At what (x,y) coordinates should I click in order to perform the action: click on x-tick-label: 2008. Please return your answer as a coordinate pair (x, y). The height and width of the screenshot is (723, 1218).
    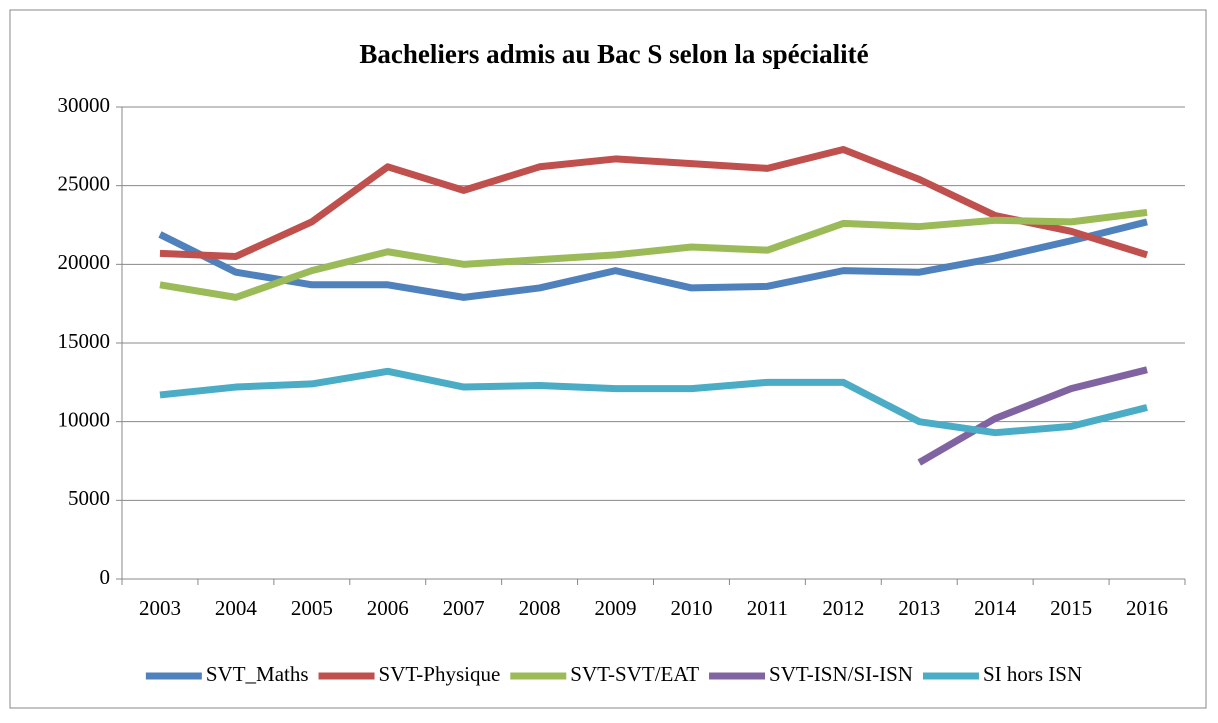
    Looking at the image, I should click on (540, 608).